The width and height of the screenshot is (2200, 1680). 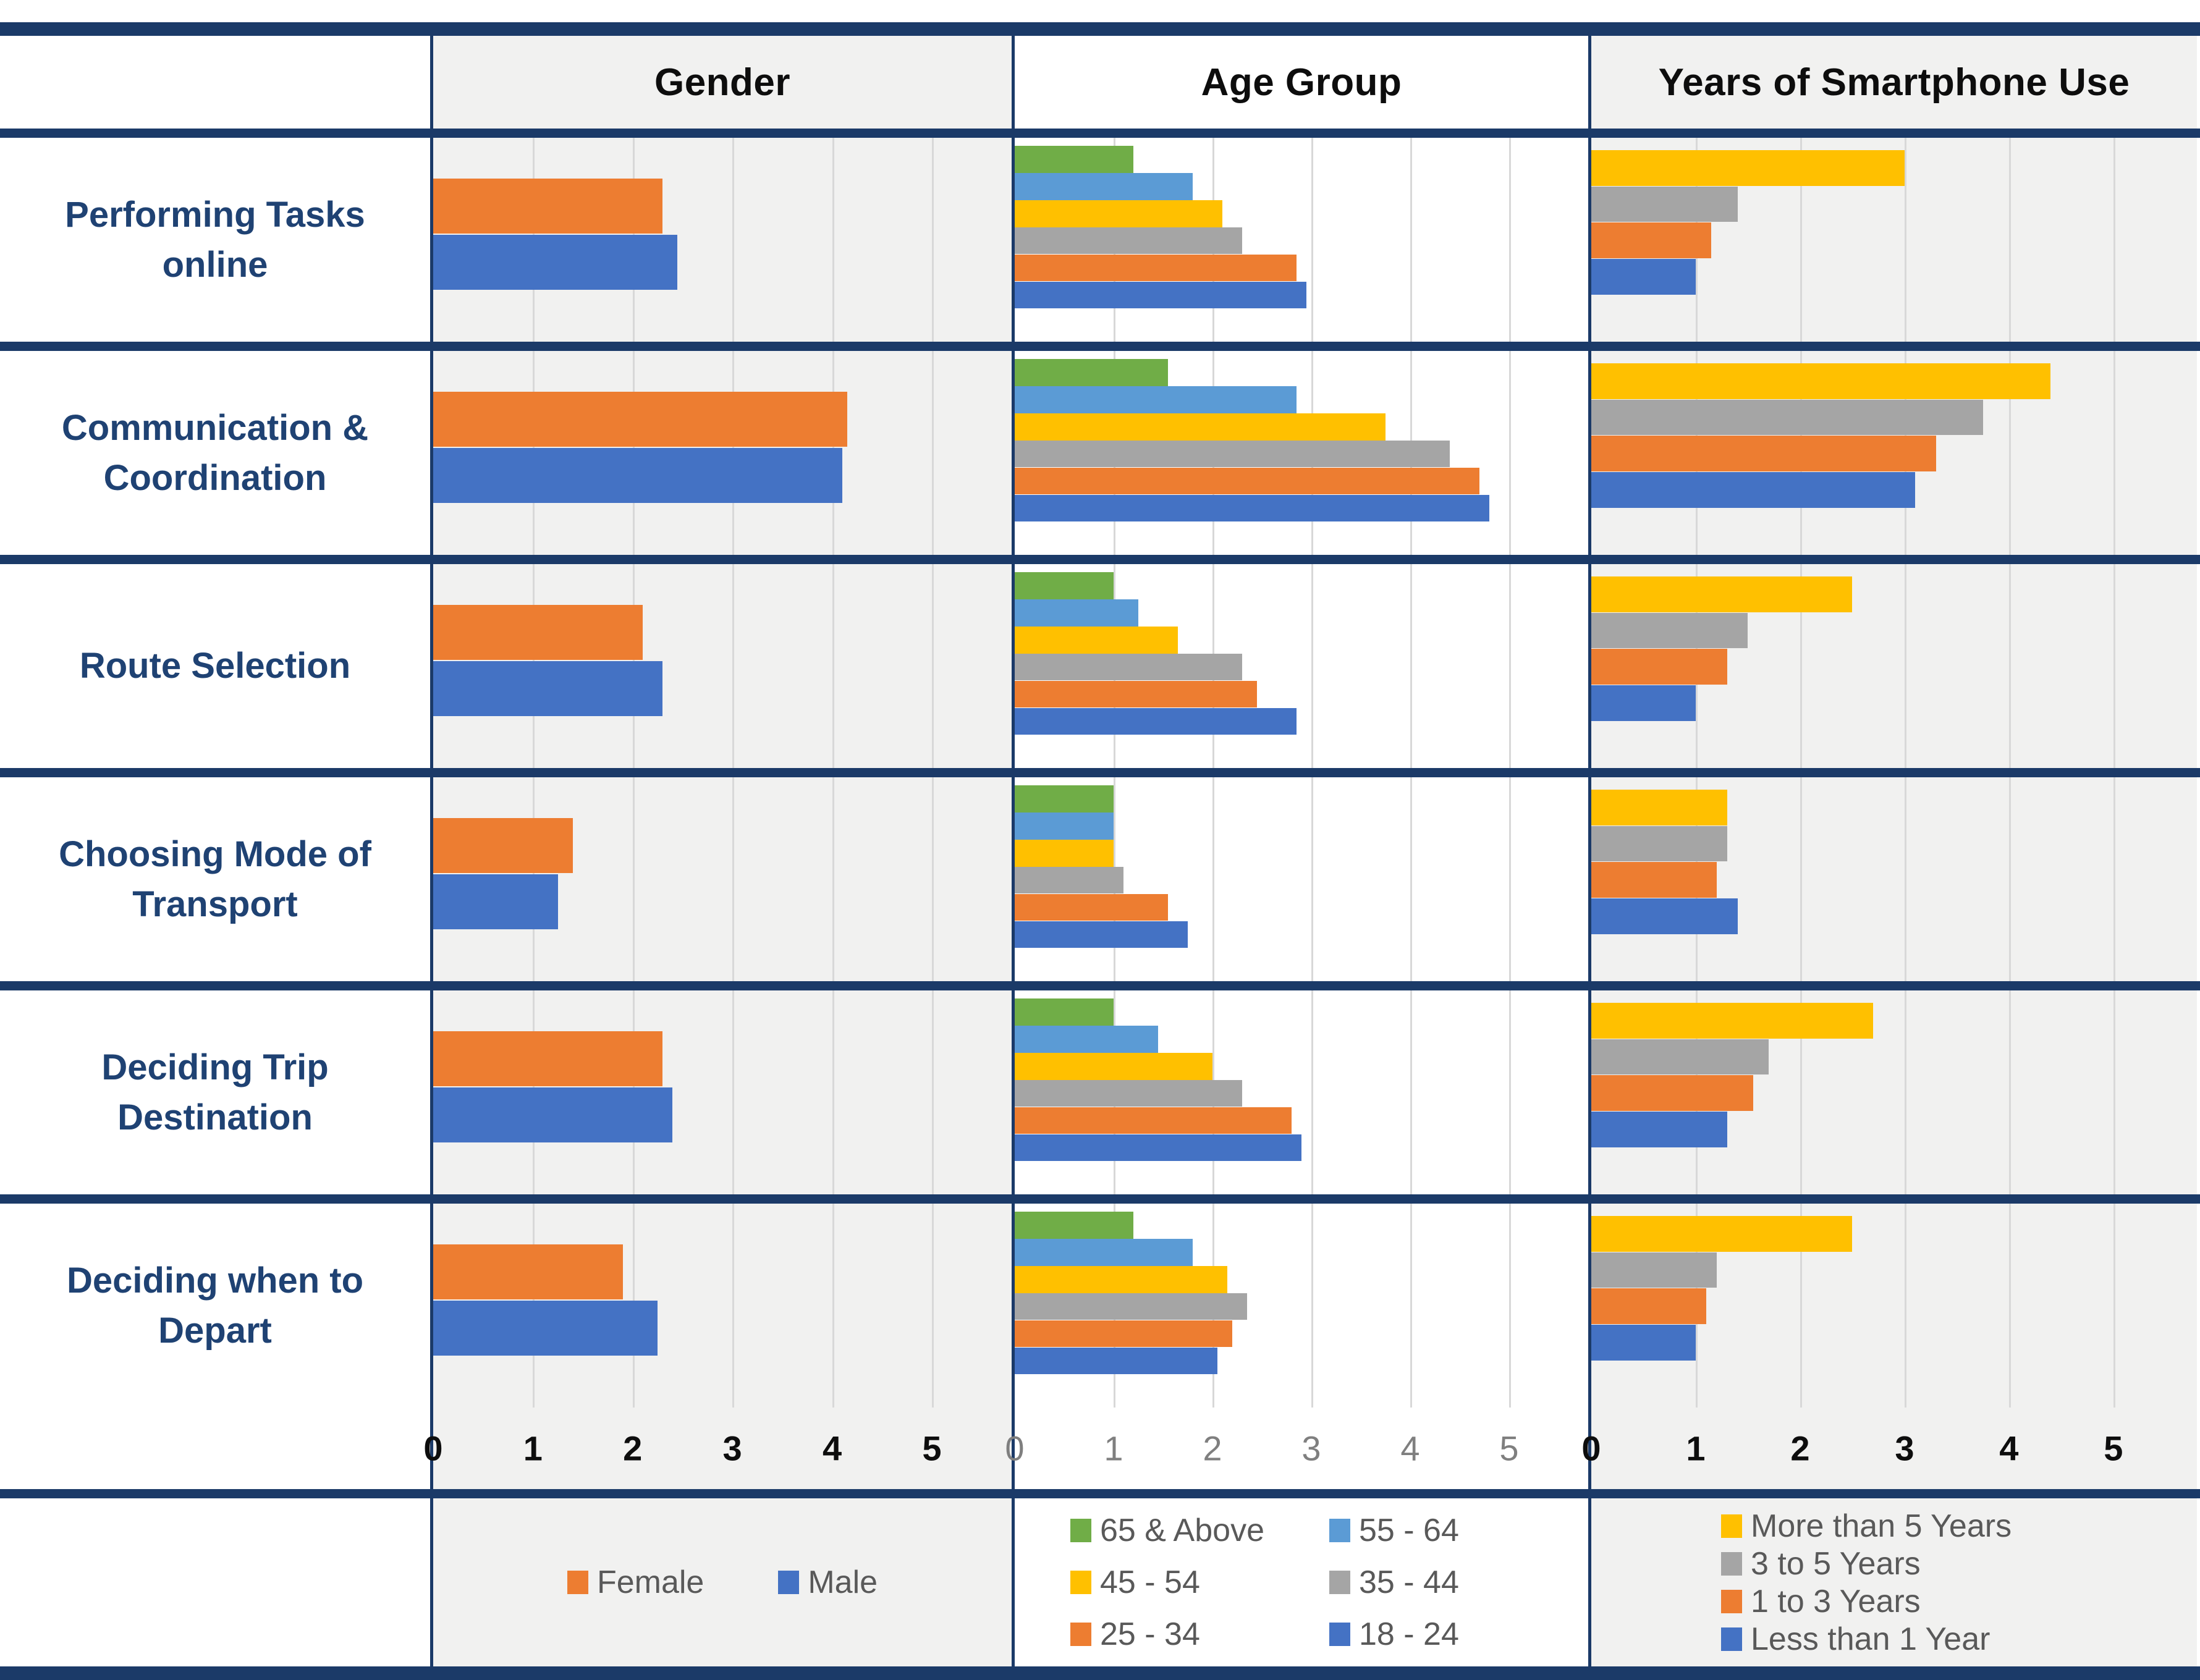 I want to click on axis-tick: 4, so click(x=2009, y=1449).